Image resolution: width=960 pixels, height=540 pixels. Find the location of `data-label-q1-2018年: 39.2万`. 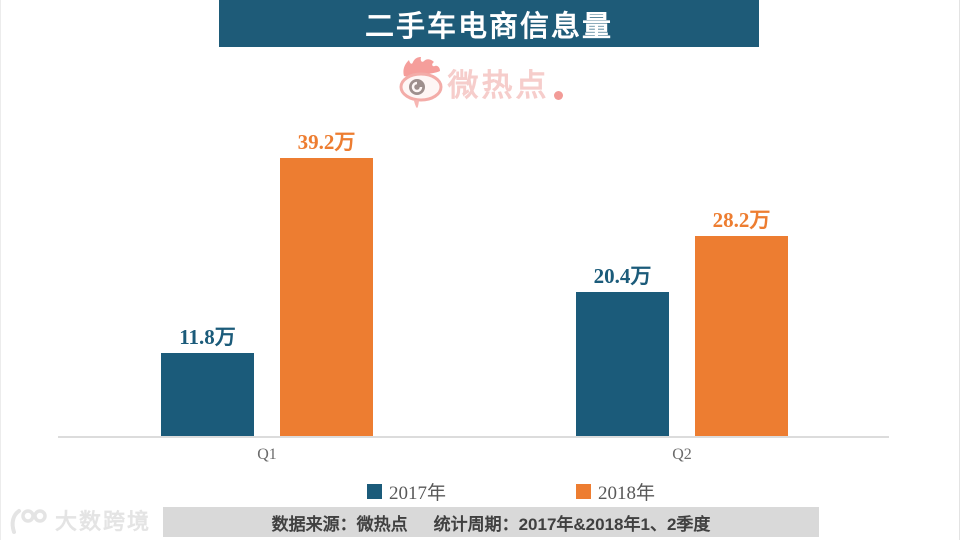

data-label-q1-2018年: 39.2万 is located at coordinates (326, 142).